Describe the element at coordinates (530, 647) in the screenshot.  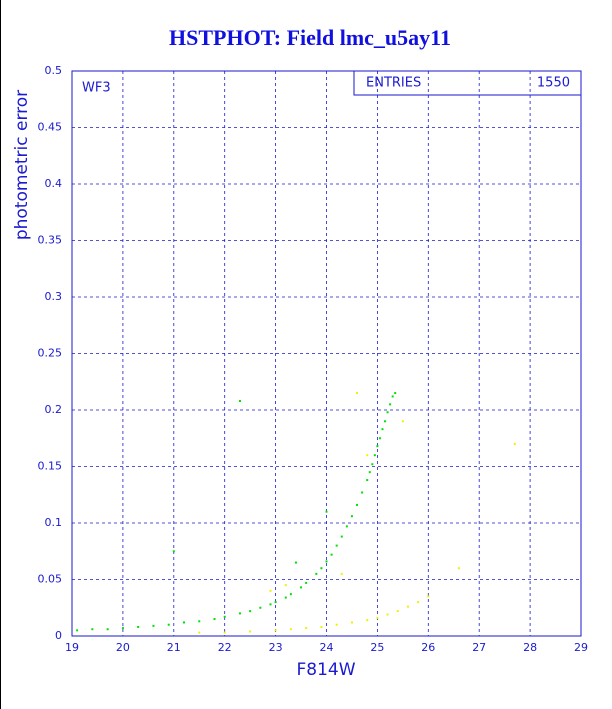
I see `x-tick-label: 28` at that location.